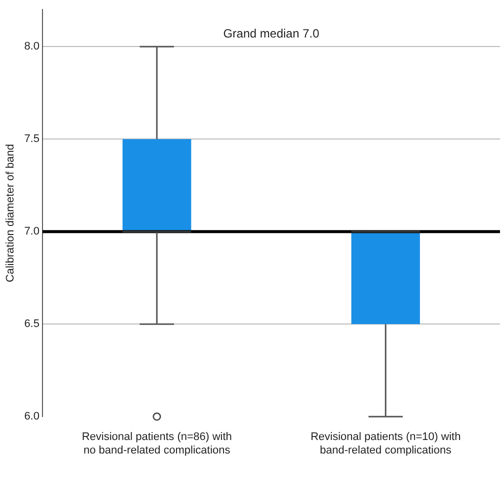 This screenshot has width=502, height=477. What do you see at coordinates (271, 33) in the screenshot?
I see `ref-line-label: Grand median 7.0` at bounding box center [271, 33].